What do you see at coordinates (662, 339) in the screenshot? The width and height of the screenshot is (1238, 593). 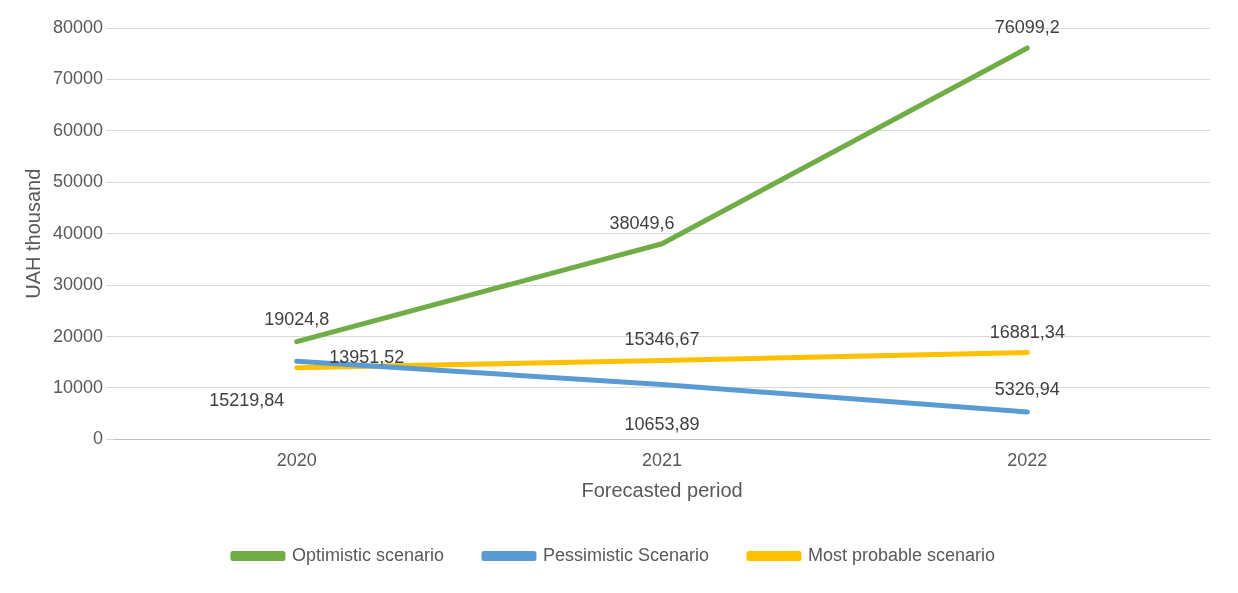 I see `data-label: 15346,67` at bounding box center [662, 339].